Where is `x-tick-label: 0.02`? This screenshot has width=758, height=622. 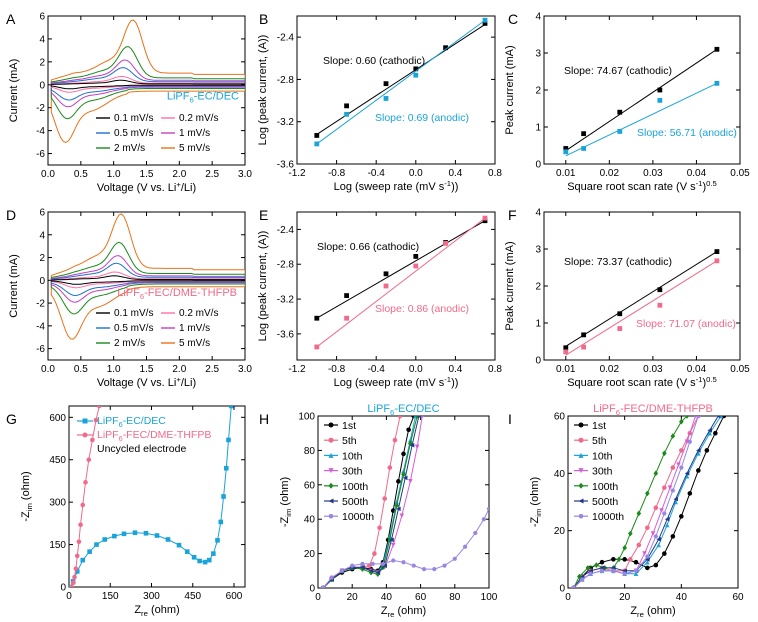
x-tick-label: 0.02 is located at coordinates (610, 173).